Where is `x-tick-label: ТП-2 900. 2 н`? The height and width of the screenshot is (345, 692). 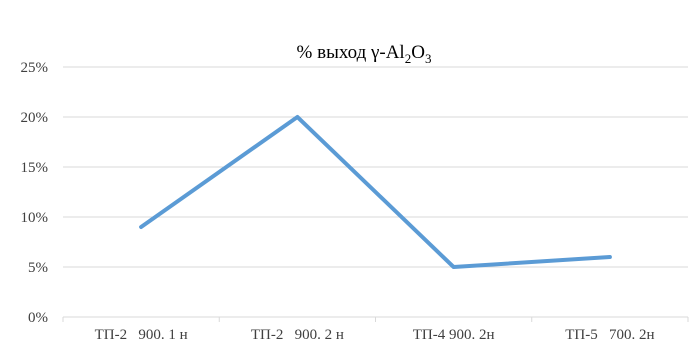
x-tick-label: ТП-2 900. 2 н is located at coordinates (297, 335).